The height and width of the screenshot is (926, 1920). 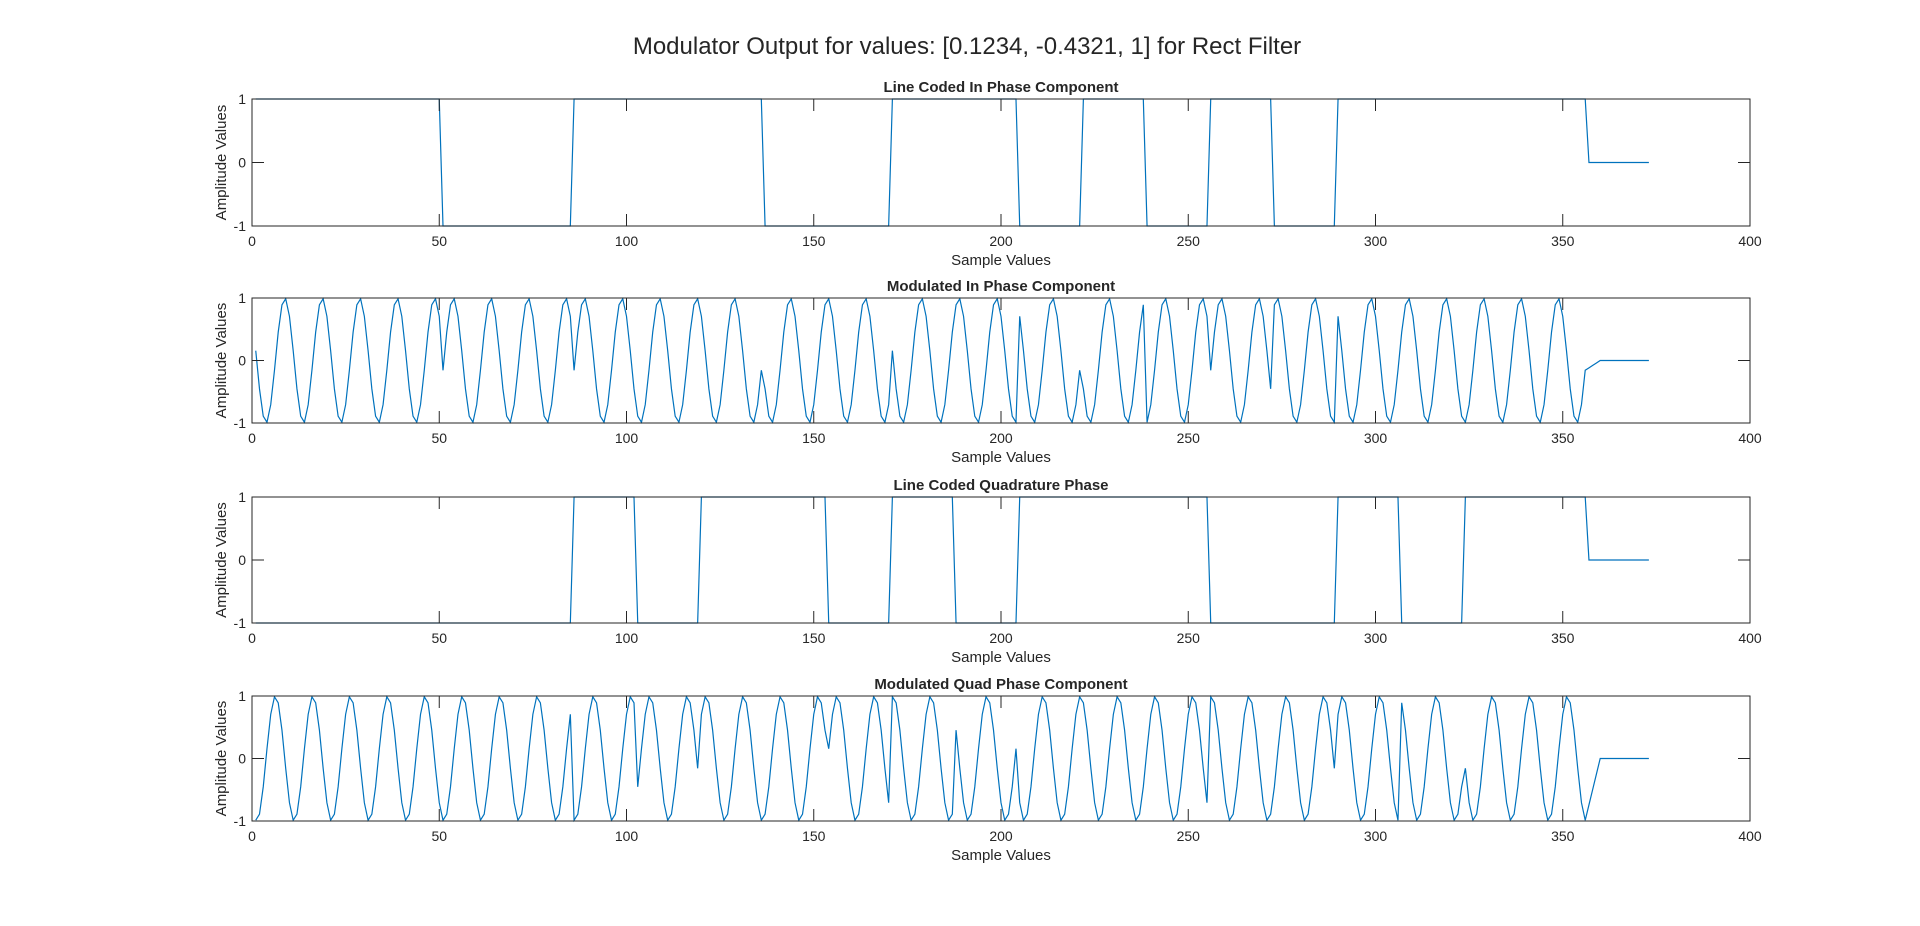 I want to click on subplot-title: Modulated Quad Phase Component, so click(x=1000, y=684).